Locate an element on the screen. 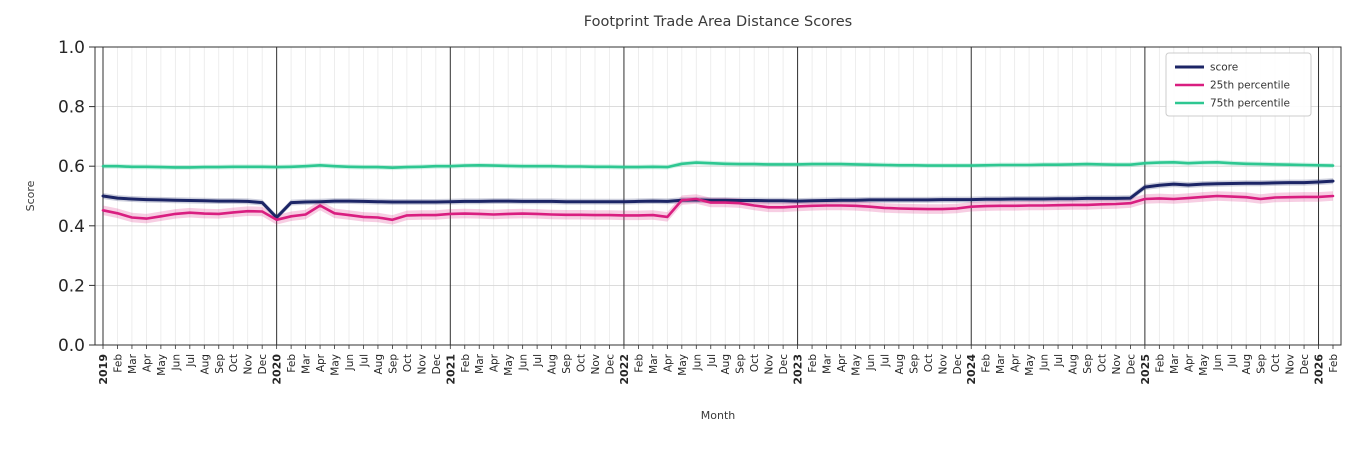  x-axis-label: Month is located at coordinates (718, 415).